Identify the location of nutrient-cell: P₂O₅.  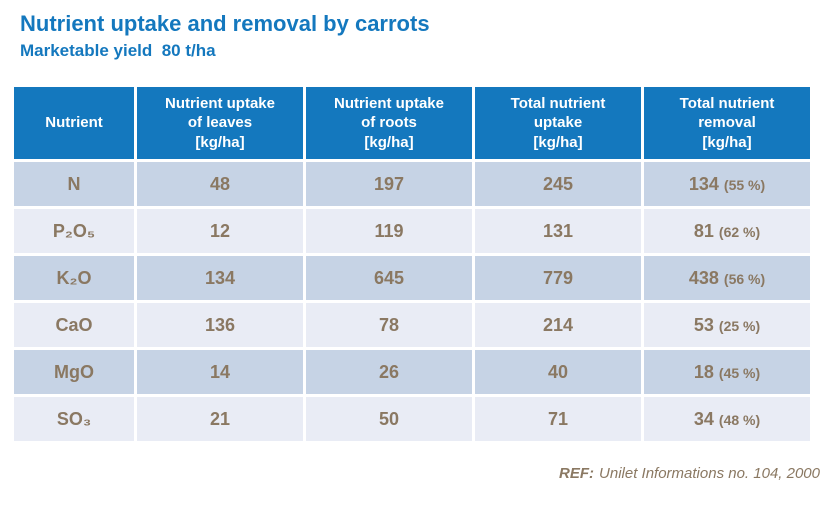
(74, 231).